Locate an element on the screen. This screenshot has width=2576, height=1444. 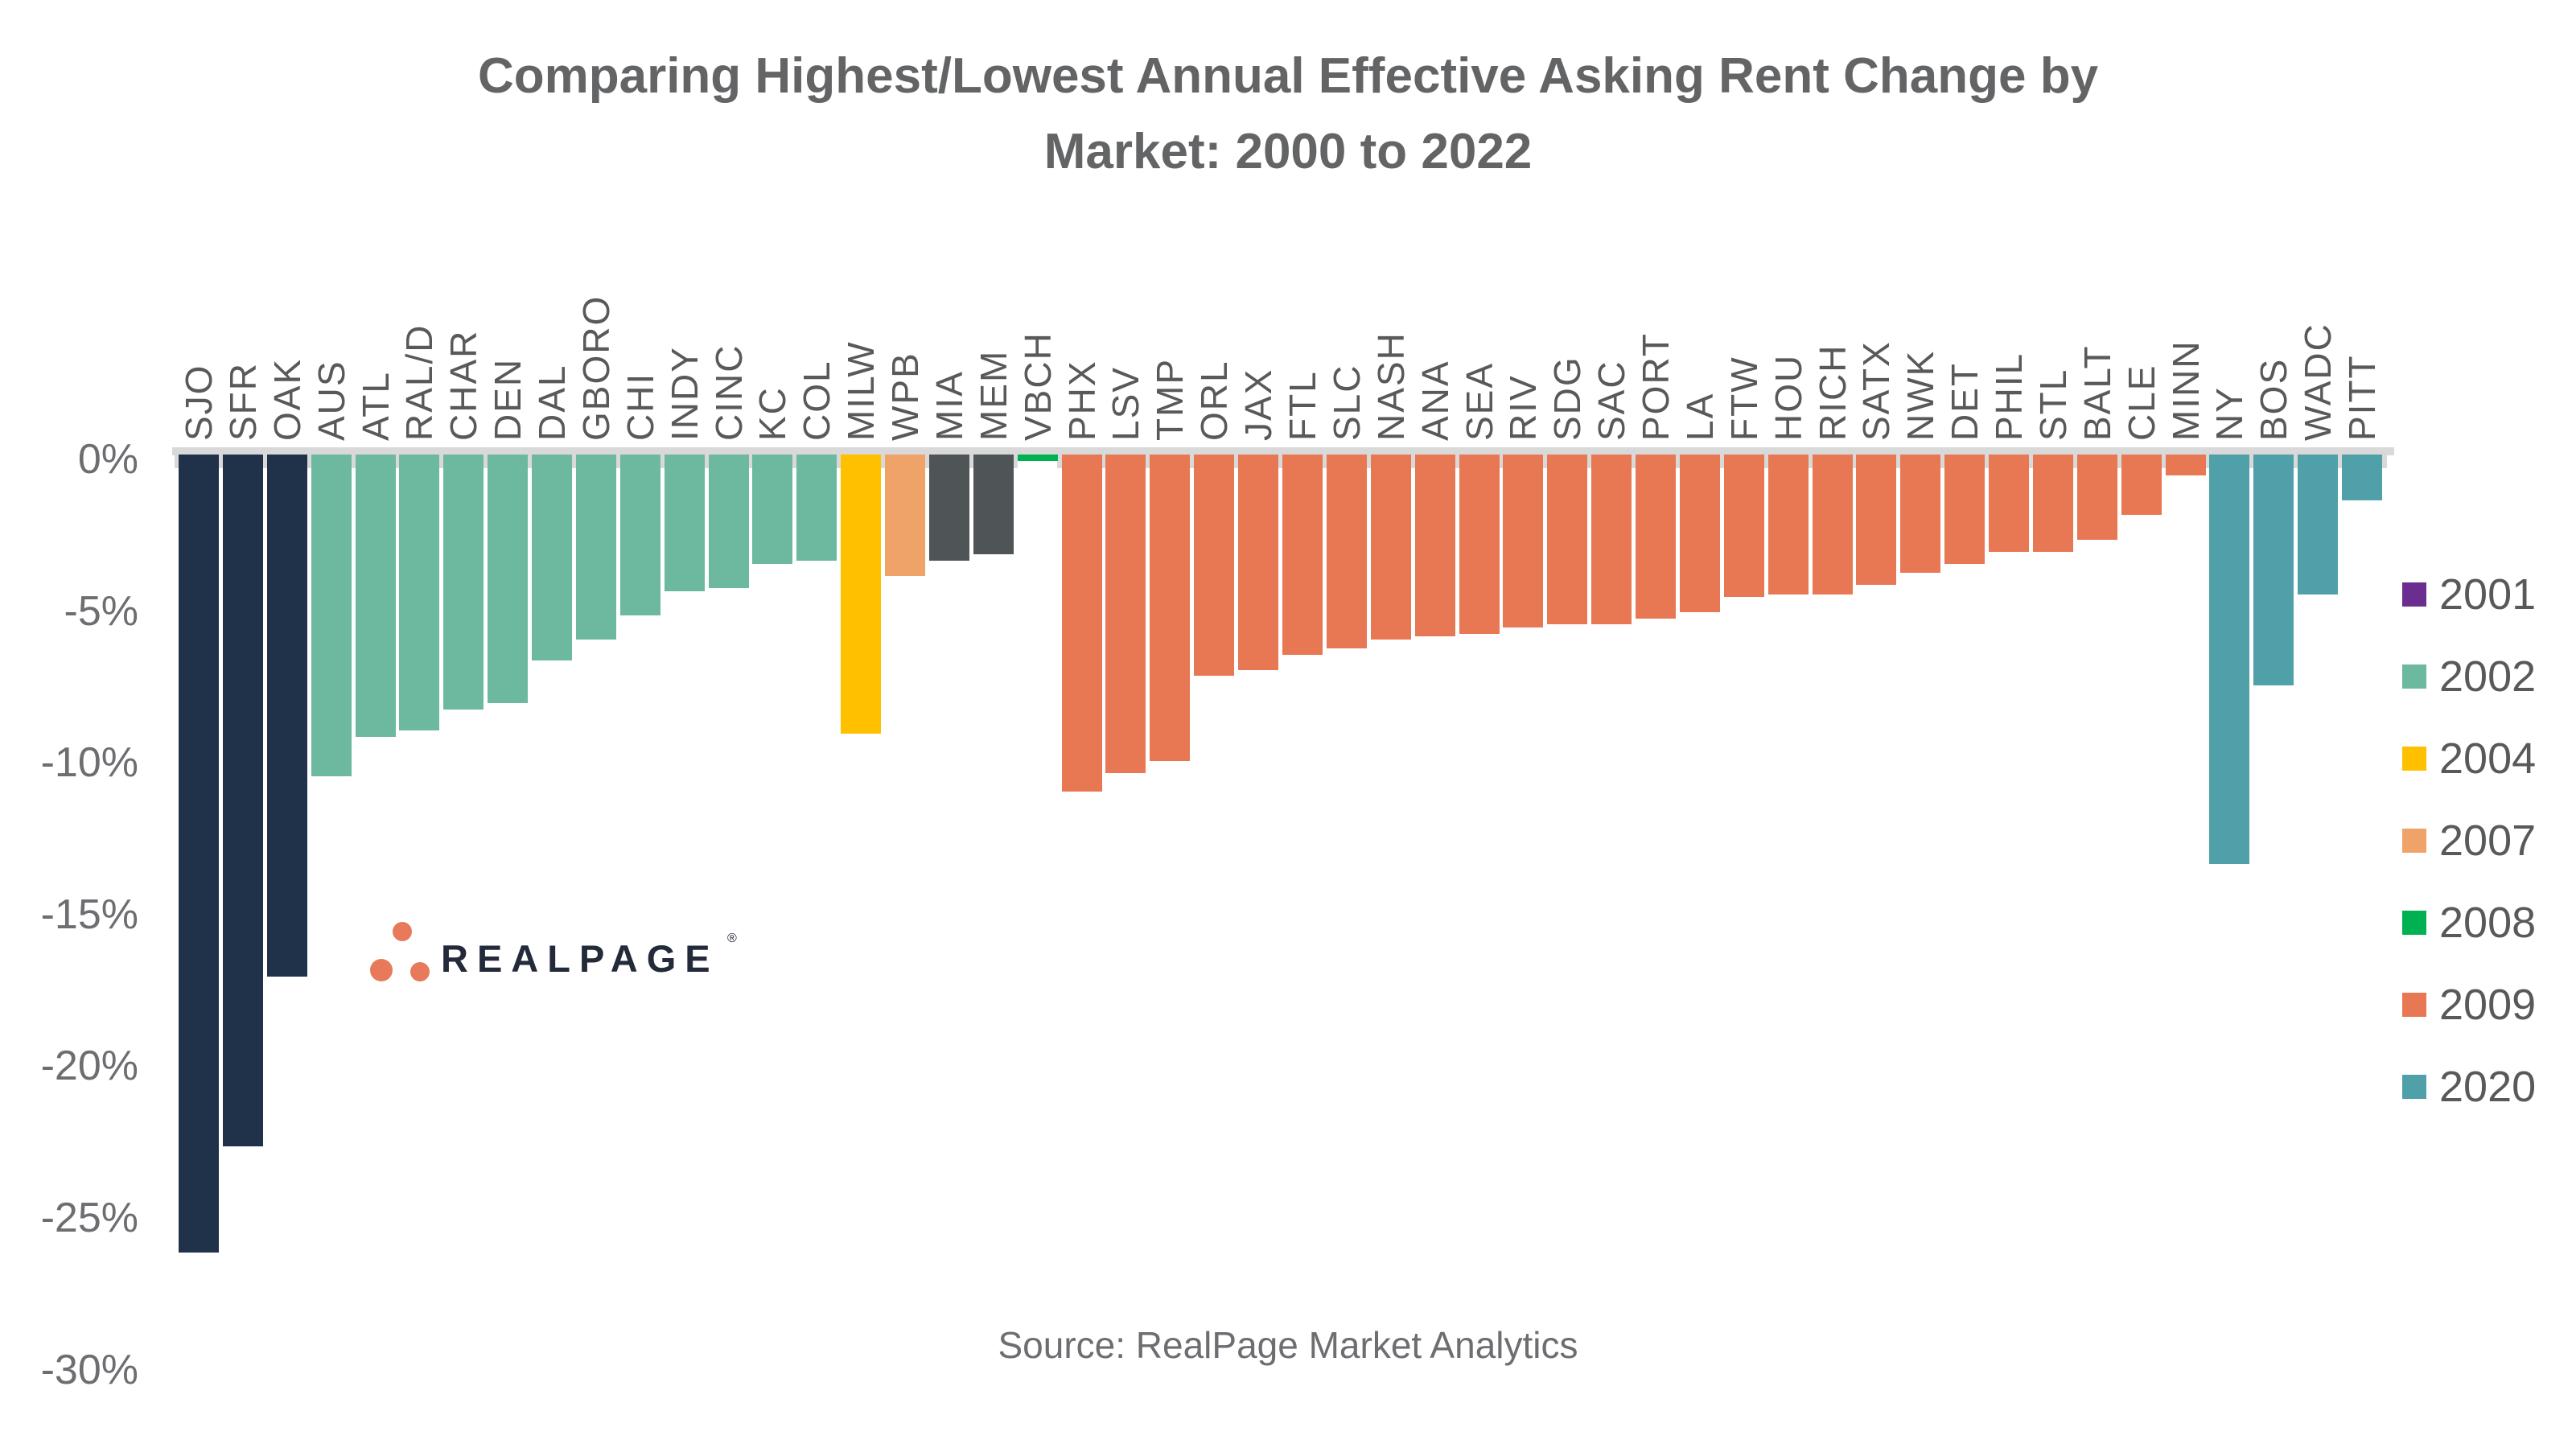
legend-year: 2004 is located at coordinates (2488, 758).